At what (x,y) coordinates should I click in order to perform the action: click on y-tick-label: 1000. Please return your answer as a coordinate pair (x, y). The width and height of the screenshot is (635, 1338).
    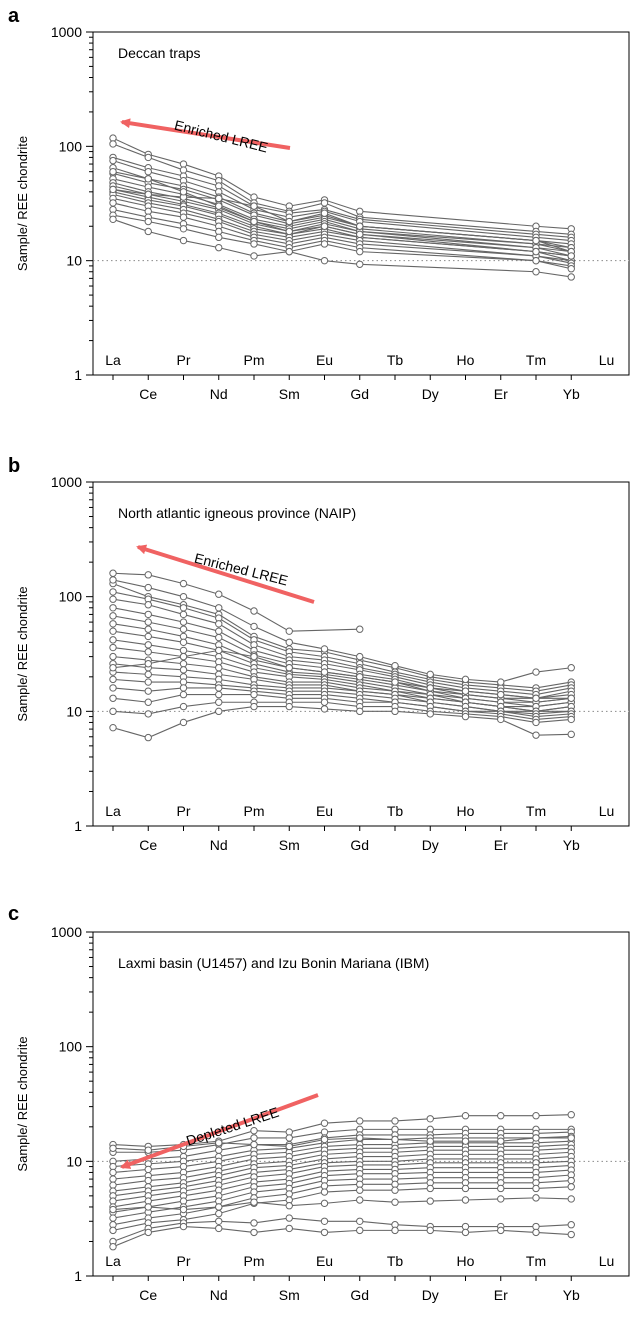
    Looking at the image, I should click on (66, 932).